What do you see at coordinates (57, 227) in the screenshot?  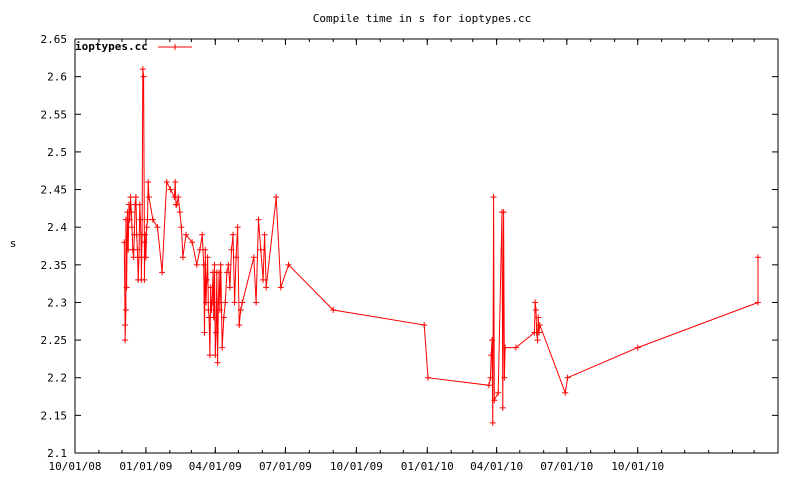 I see `y-tick-label: 2.4` at bounding box center [57, 227].